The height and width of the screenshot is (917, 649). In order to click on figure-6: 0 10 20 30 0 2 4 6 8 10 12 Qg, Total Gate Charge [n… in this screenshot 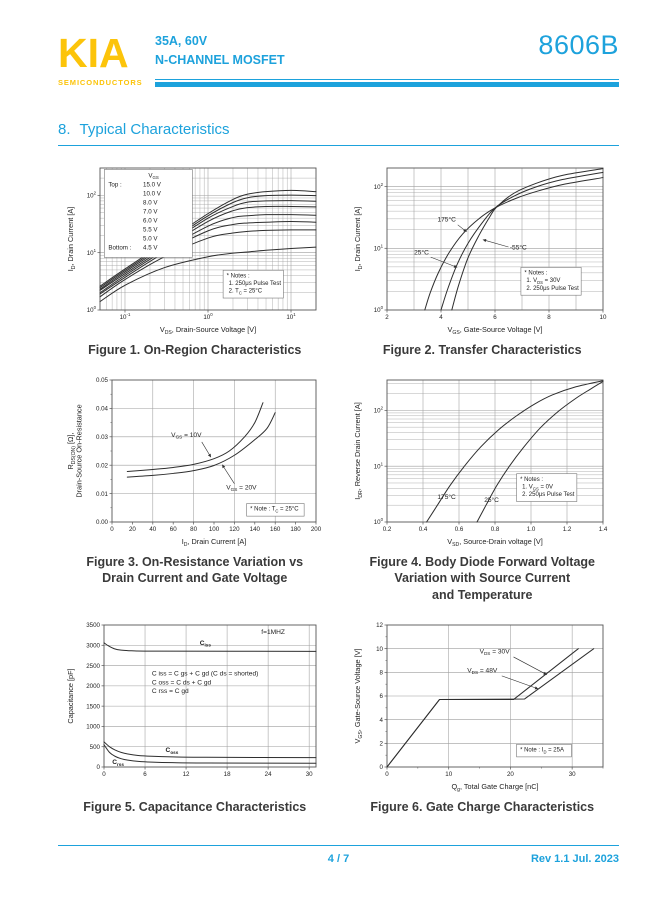, I will do `click(482, 716)`.